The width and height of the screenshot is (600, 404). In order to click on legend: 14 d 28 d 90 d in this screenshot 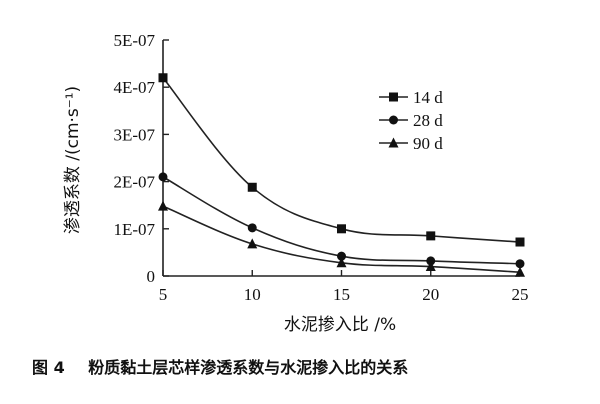, I will do `click(411, 120)`.